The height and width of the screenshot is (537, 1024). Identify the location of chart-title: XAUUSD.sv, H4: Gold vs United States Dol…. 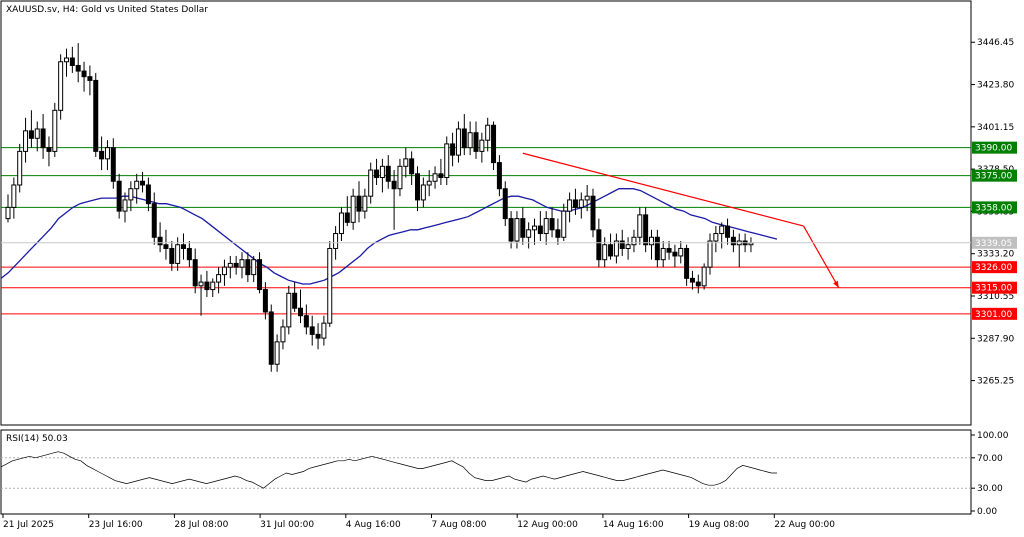
(107, 10).